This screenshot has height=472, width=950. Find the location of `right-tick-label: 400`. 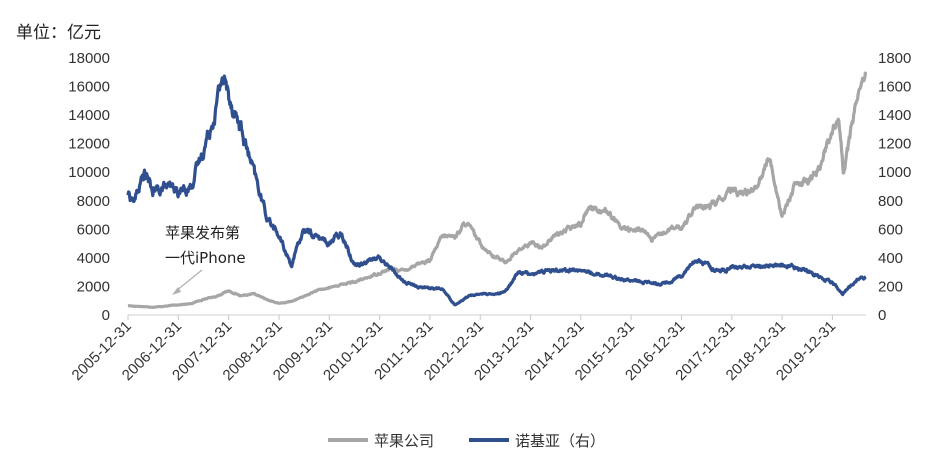

right-tick-label: 400 is located at coordinates (890, 258).